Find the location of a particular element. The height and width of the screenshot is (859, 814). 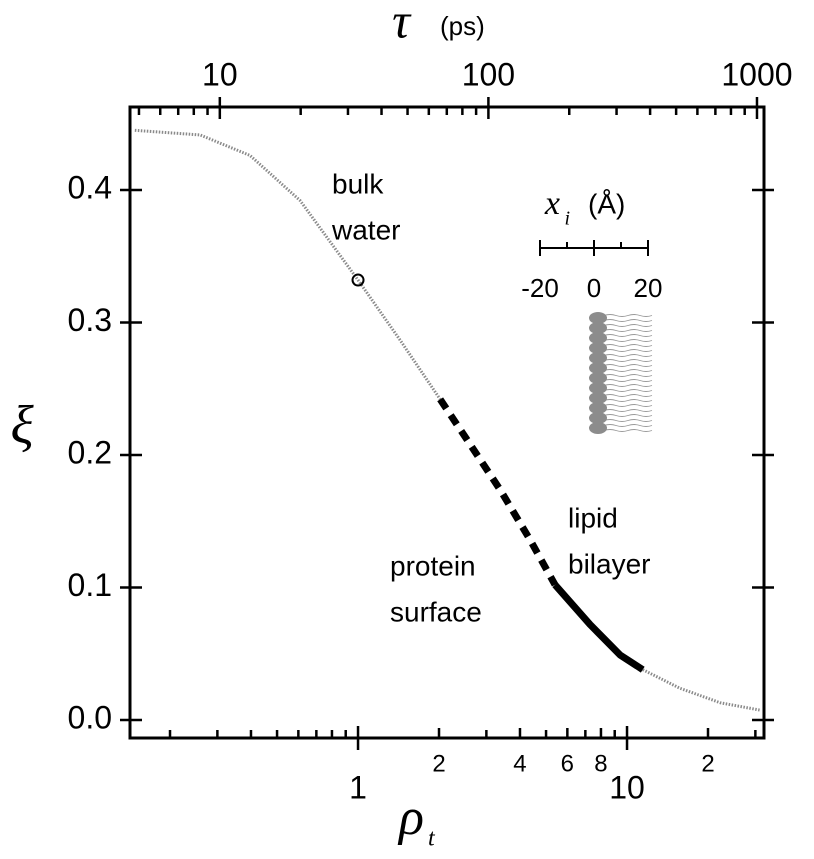

inset-tick-label: 0 is located at coordinates (594, 288).